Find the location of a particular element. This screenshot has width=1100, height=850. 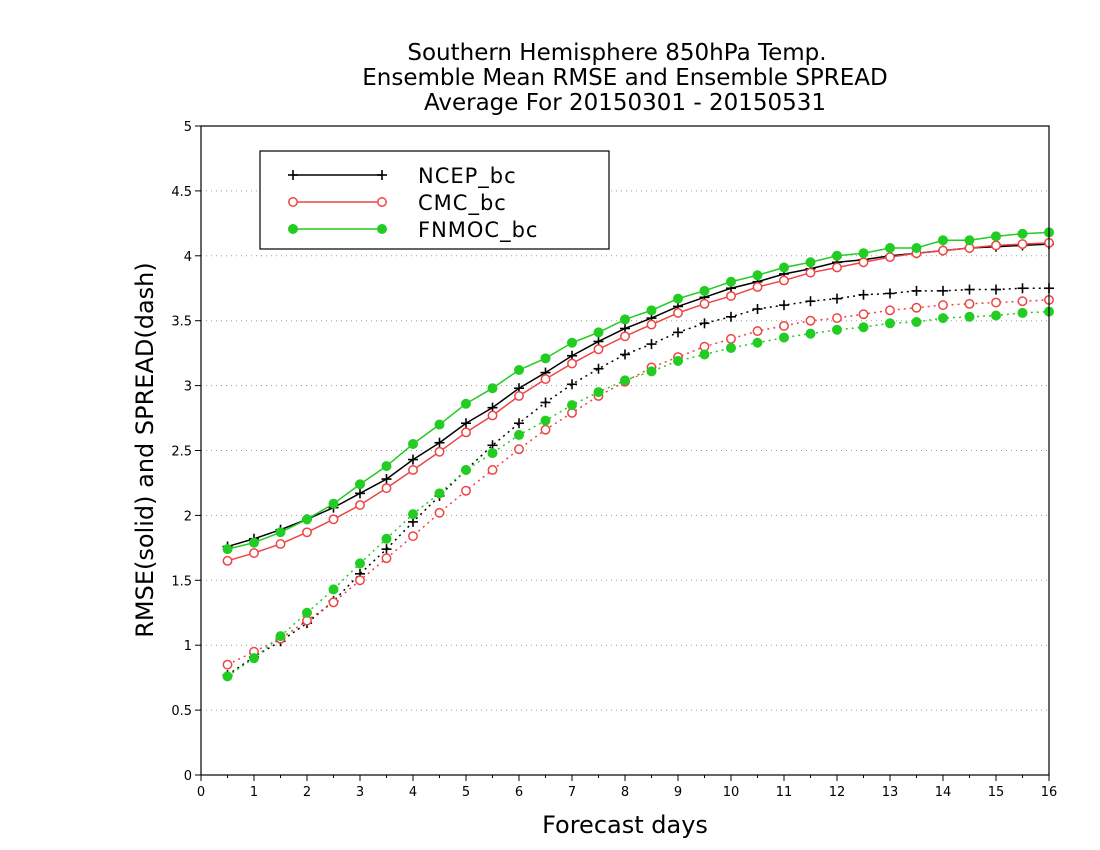

x-tick-label: 16 is located at coordinates (1049, 792).